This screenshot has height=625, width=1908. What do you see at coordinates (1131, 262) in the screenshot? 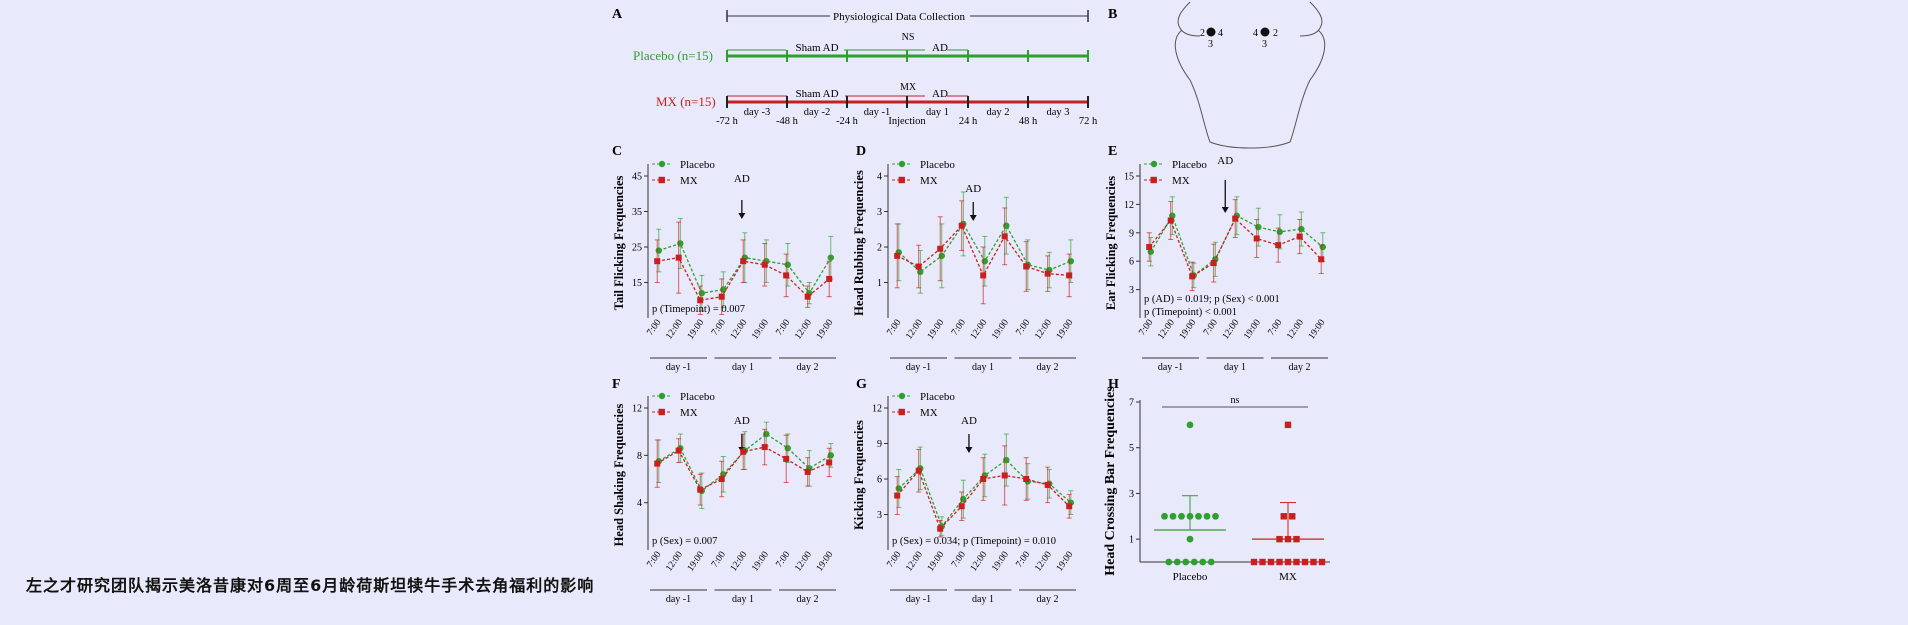
I see `y-tick-label: 6` at bounding box center [1131, 262].